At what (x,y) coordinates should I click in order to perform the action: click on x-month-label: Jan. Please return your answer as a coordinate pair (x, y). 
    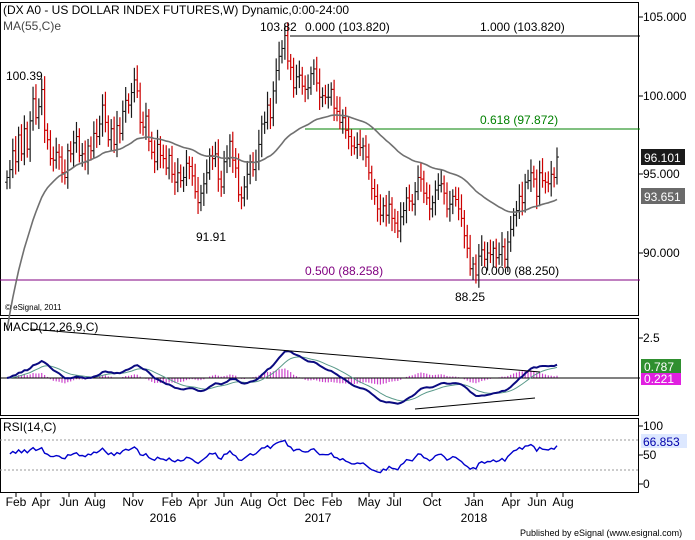
    Looking at the image, I should click on (473, 502).